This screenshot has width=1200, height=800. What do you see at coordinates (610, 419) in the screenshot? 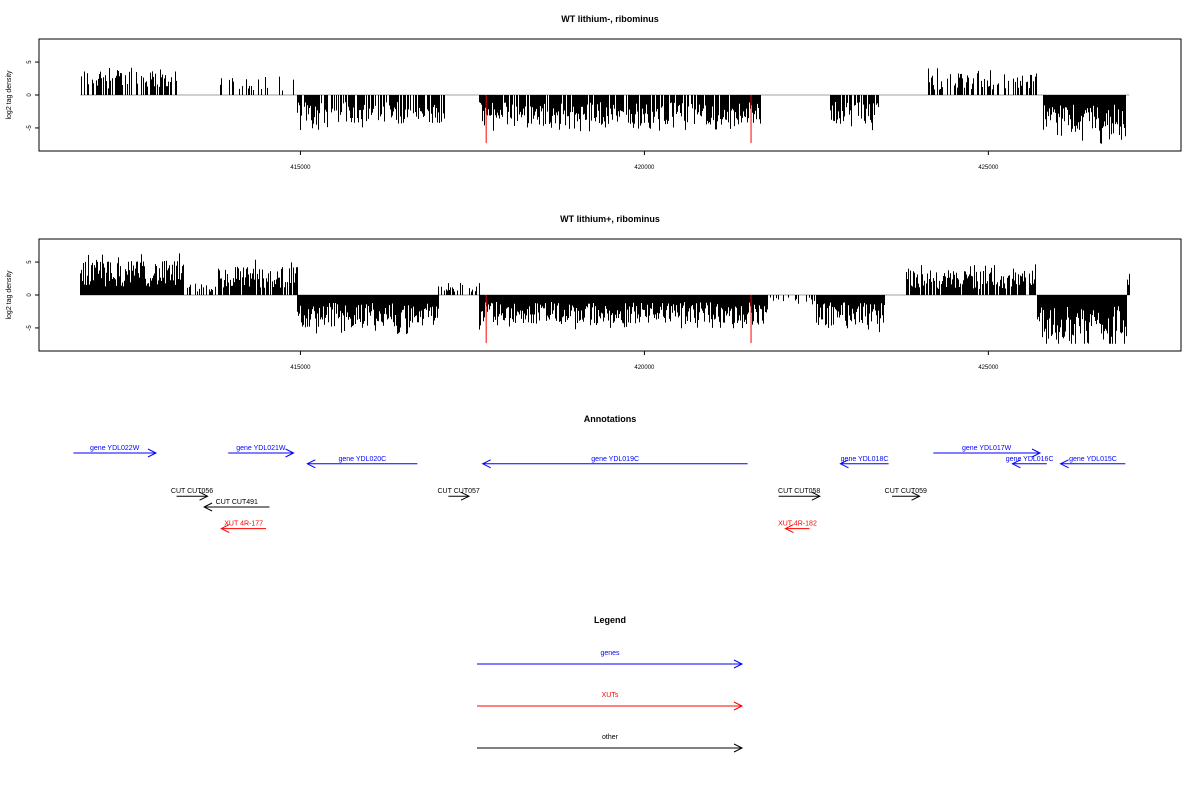
I see `annotations-title: Annotations` at bounding box center [610, 419].